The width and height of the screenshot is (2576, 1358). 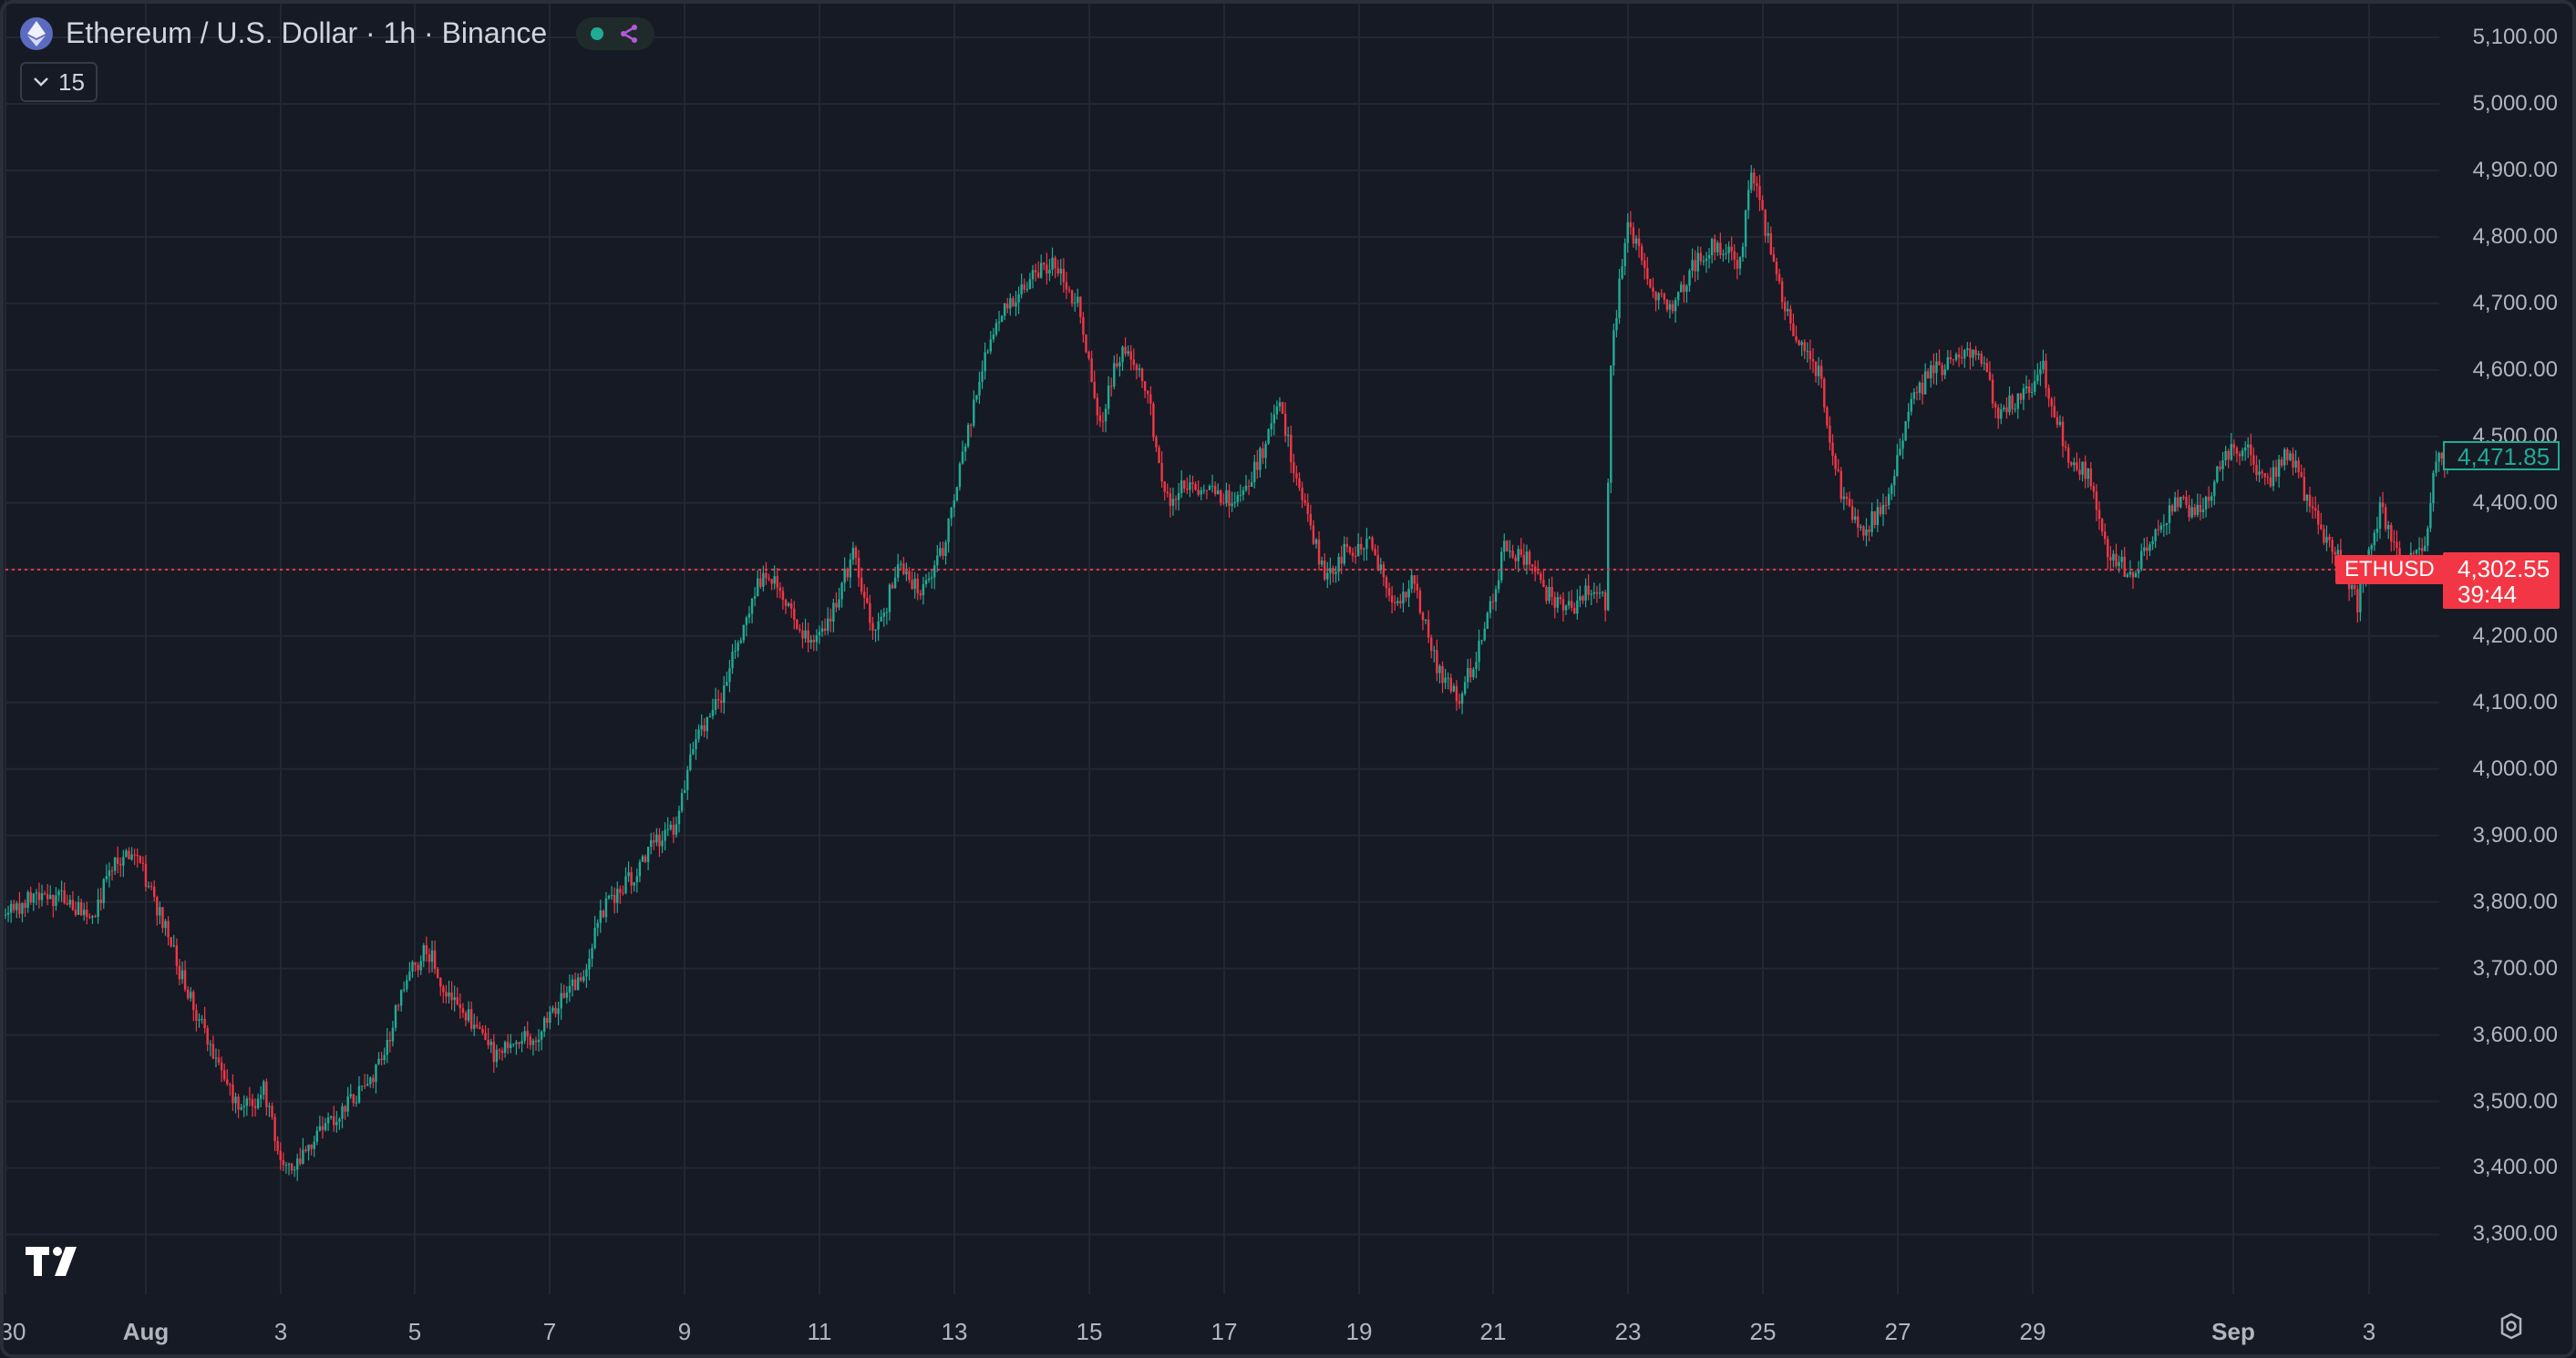 What do you see at coordinates (36, 33) in the screenshot?
I see `ethereum-logo-icon` at bounding box center [36, 33].